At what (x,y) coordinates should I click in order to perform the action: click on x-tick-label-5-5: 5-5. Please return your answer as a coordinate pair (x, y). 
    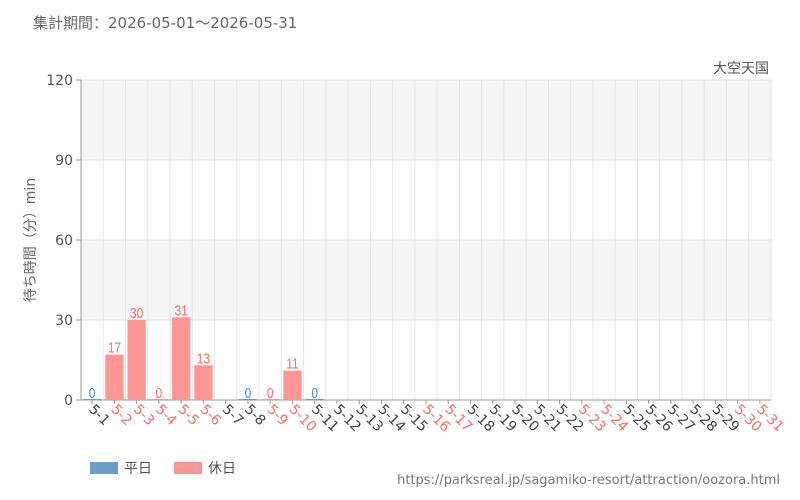
    Looking at the image, I should click on (187, 415).